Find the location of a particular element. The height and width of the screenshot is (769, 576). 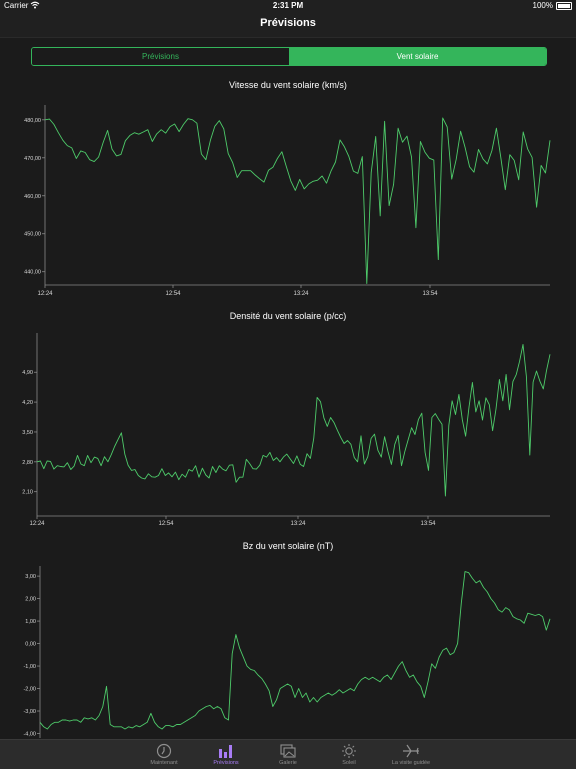

y-tick-label: 4,20 is located at coordinates (27, 403).